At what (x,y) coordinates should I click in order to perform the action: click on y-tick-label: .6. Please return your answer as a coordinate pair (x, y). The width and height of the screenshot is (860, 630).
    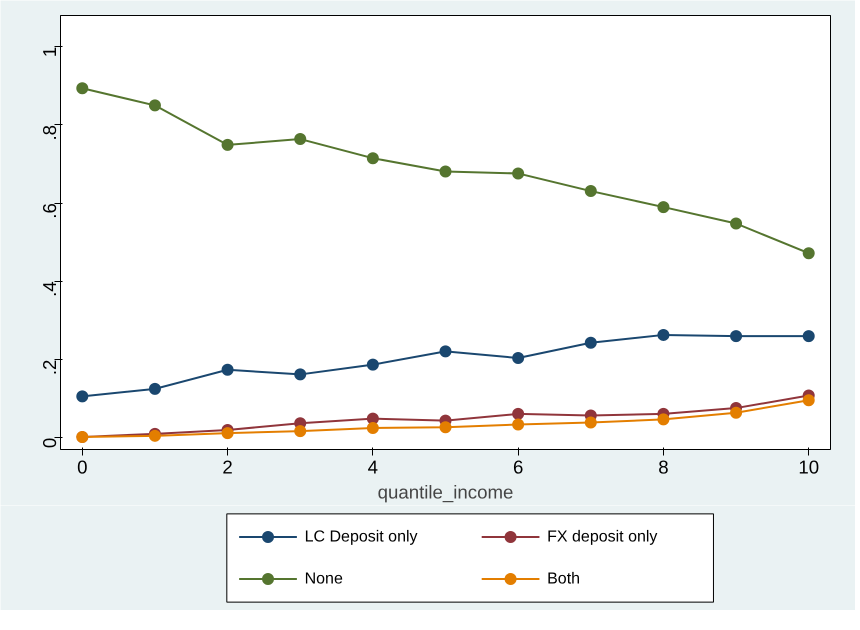
    Looking at the image, I should click on (49, 211).